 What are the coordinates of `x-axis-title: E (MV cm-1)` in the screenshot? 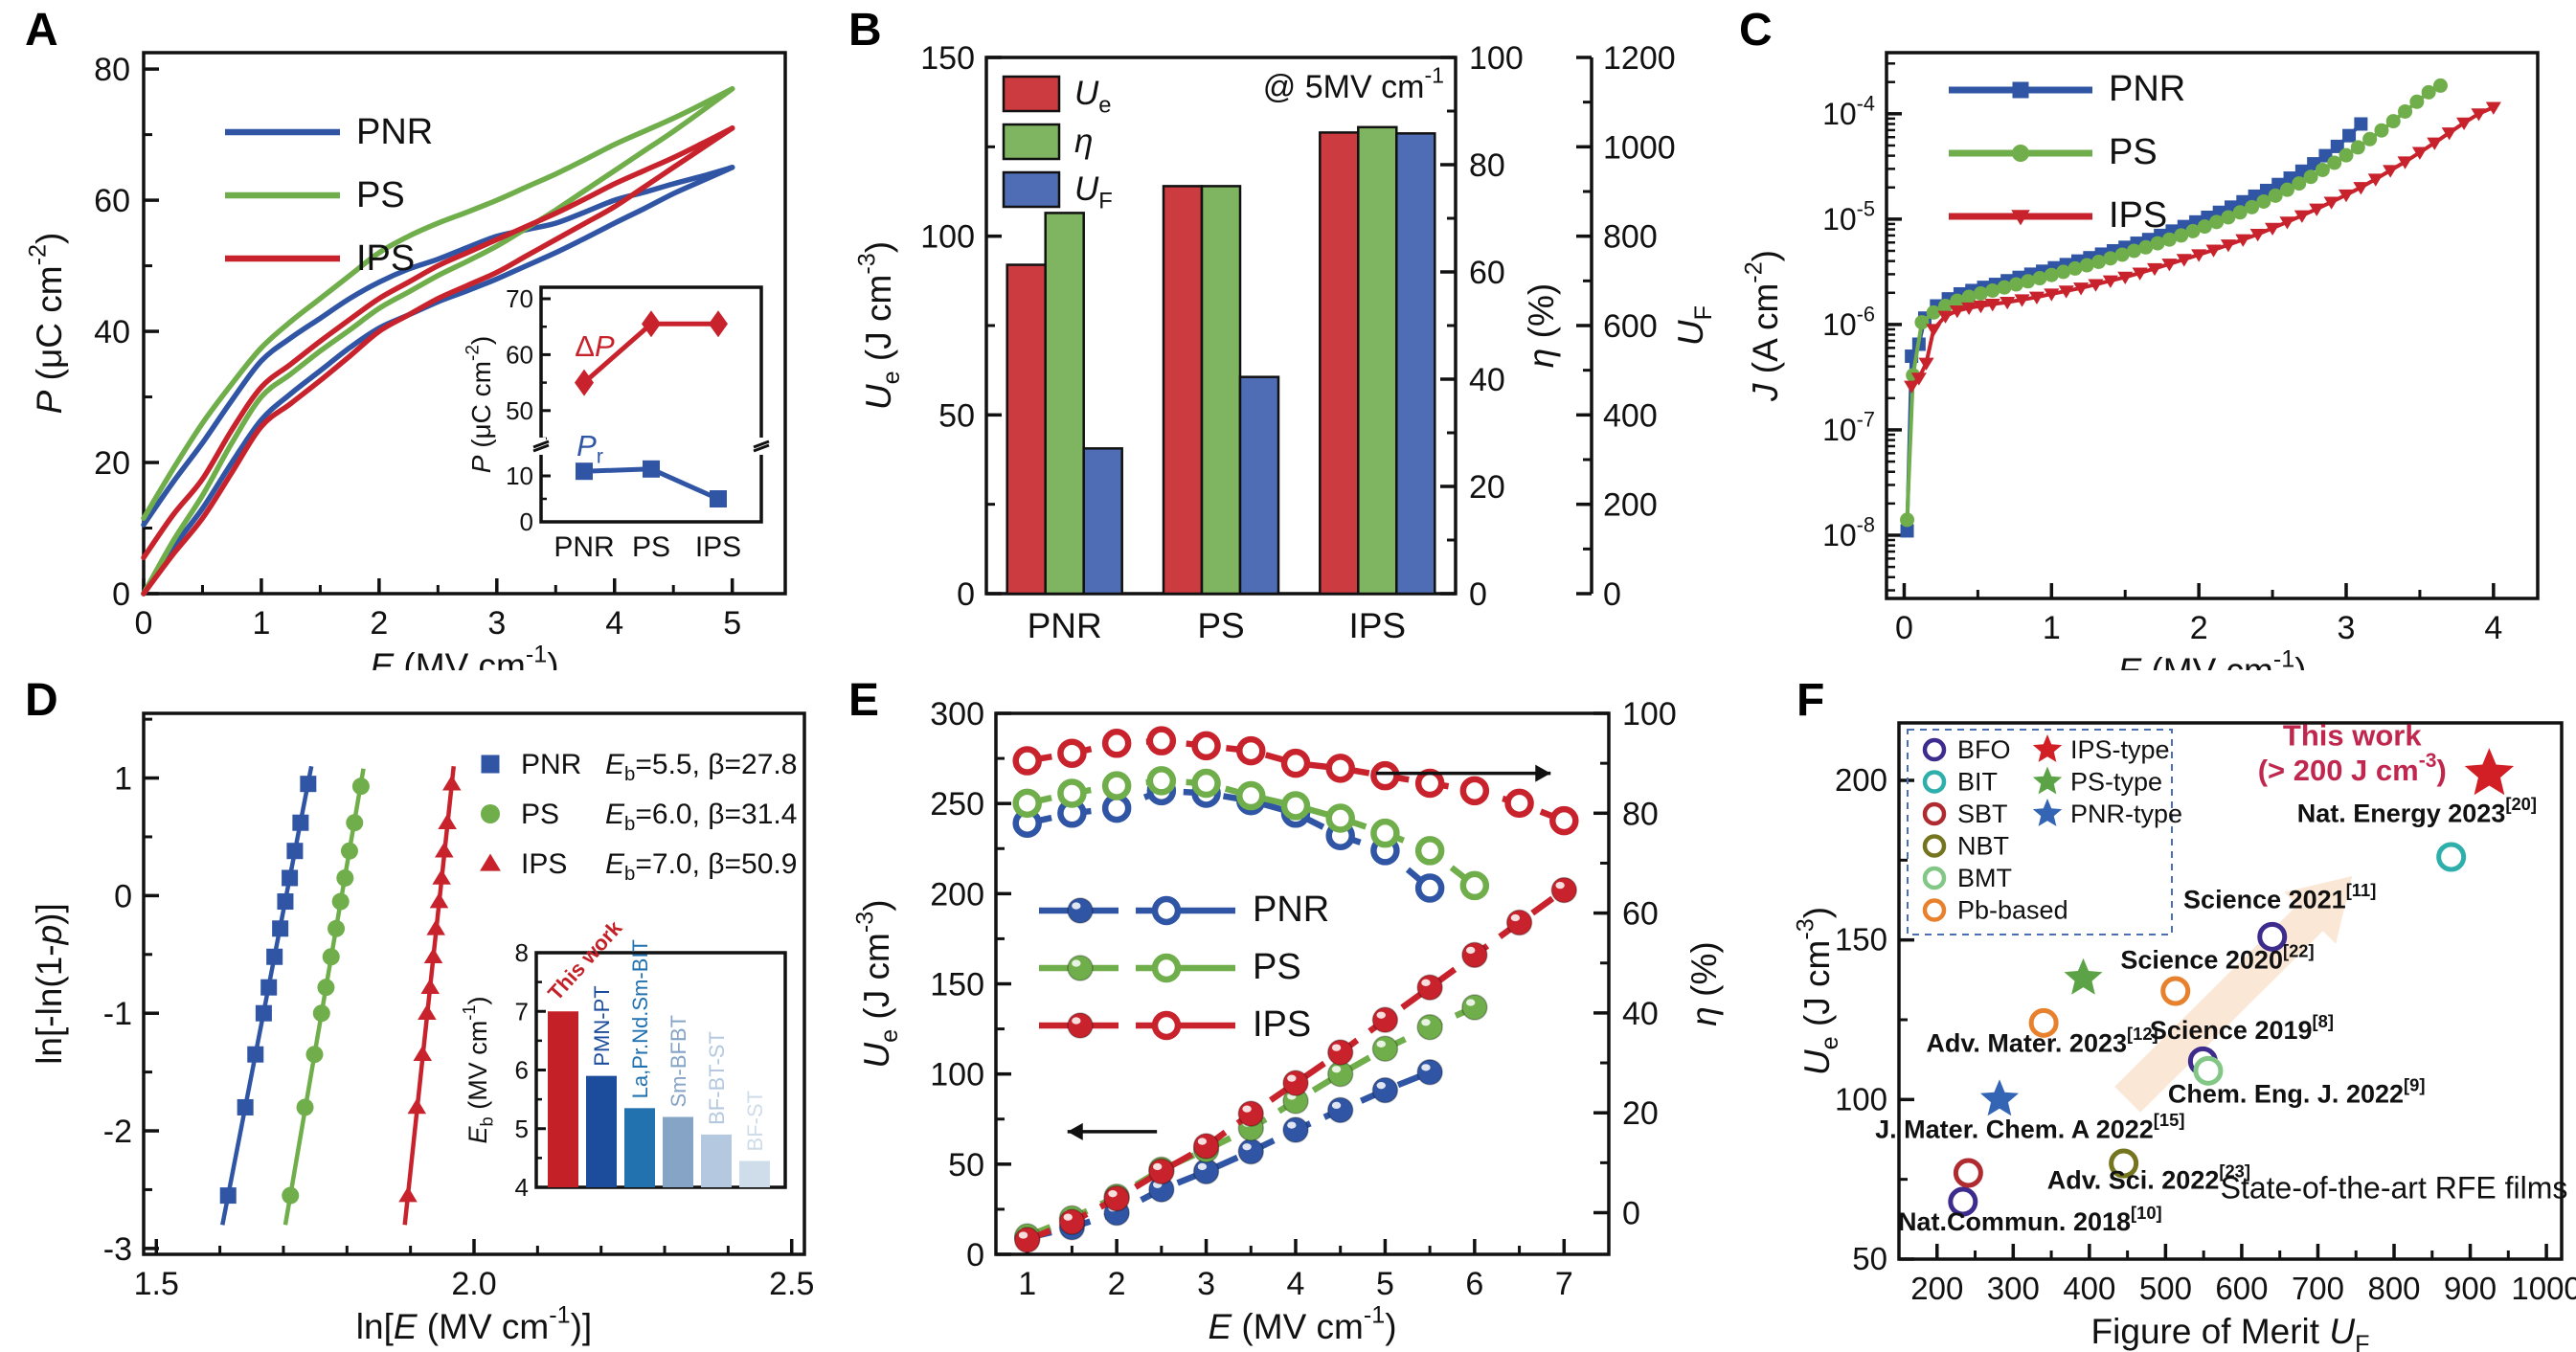 It's located at (464, 655).